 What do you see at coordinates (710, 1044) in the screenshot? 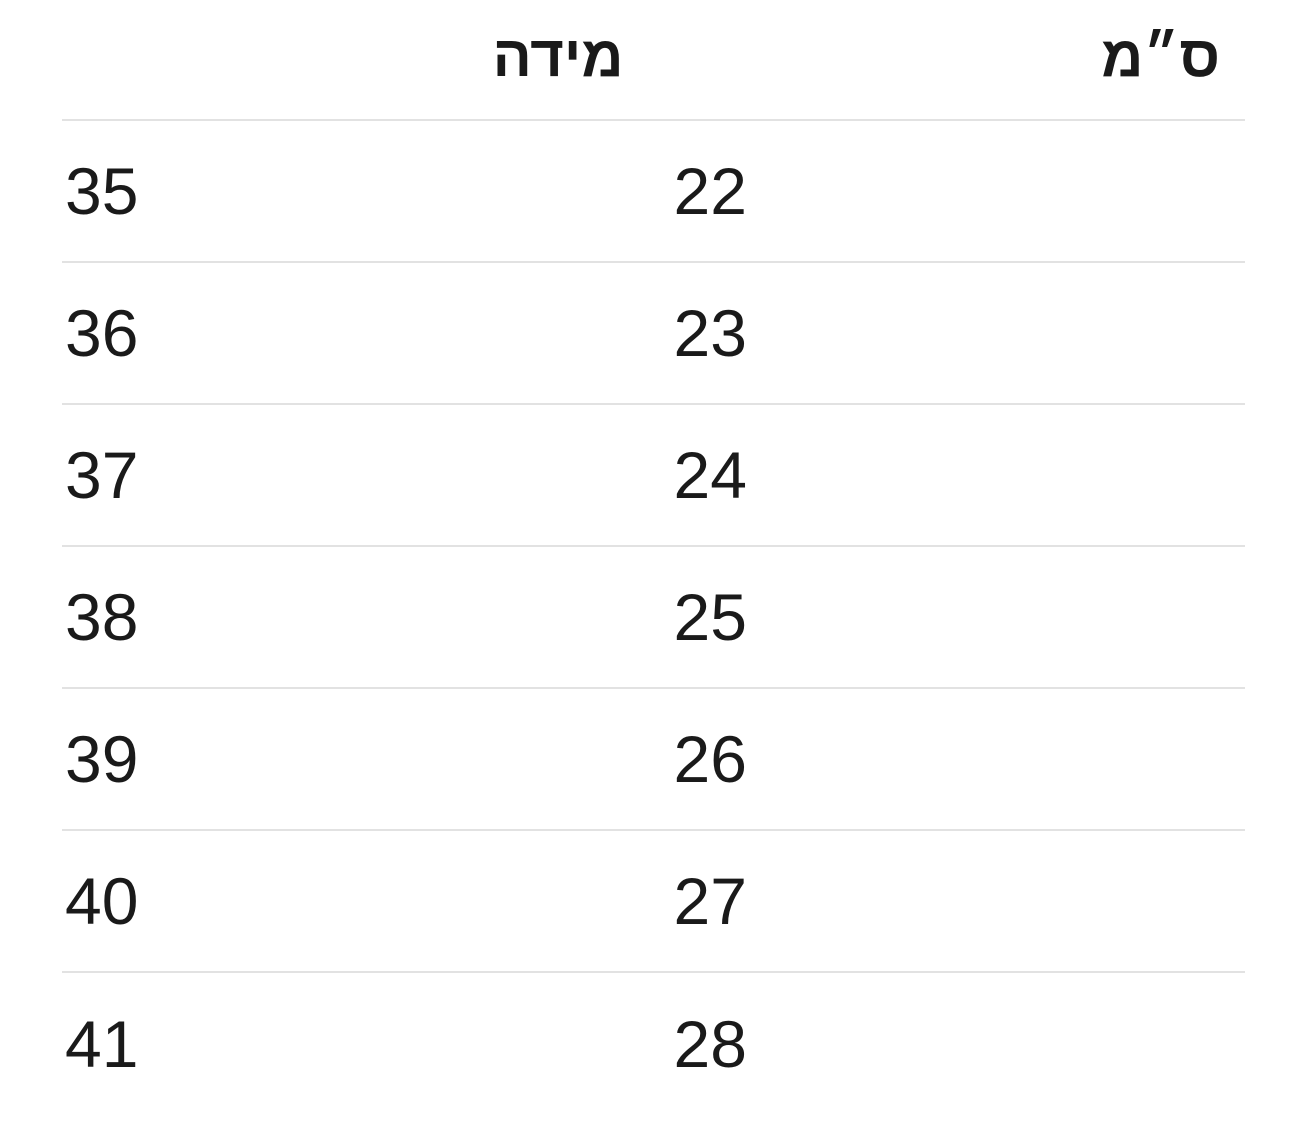
I see `cm-cell: 28` at bounding box center [710, 1044].